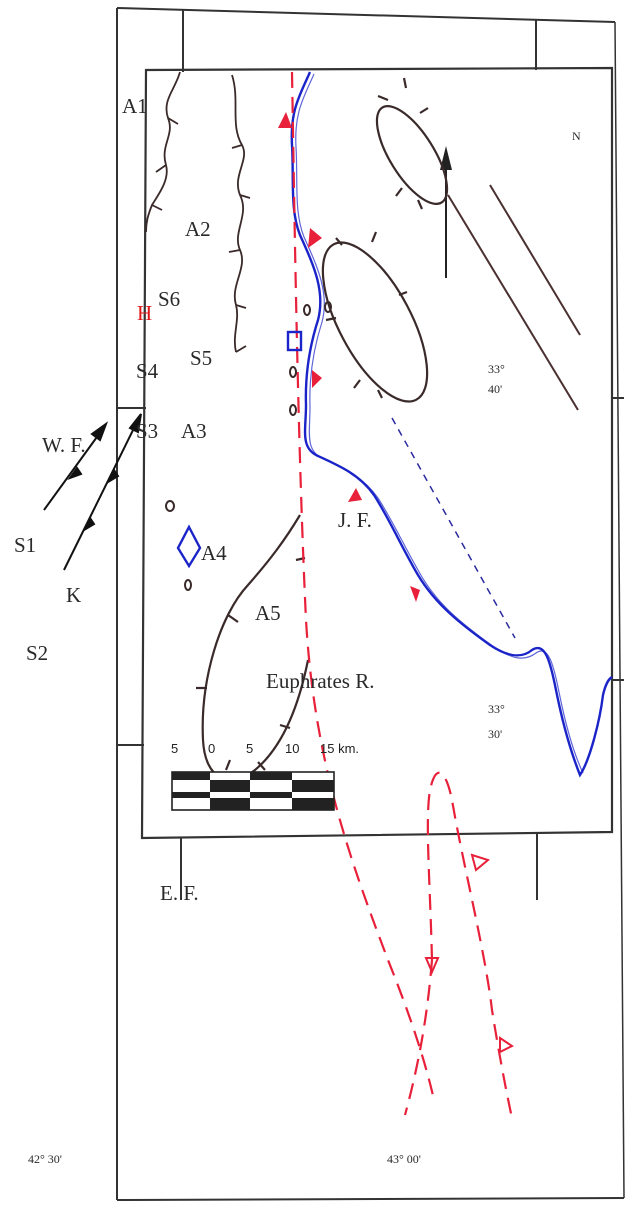  Describe the element at coordinates (144, 313) in the screenshot. I see `h-label: H` at that location.